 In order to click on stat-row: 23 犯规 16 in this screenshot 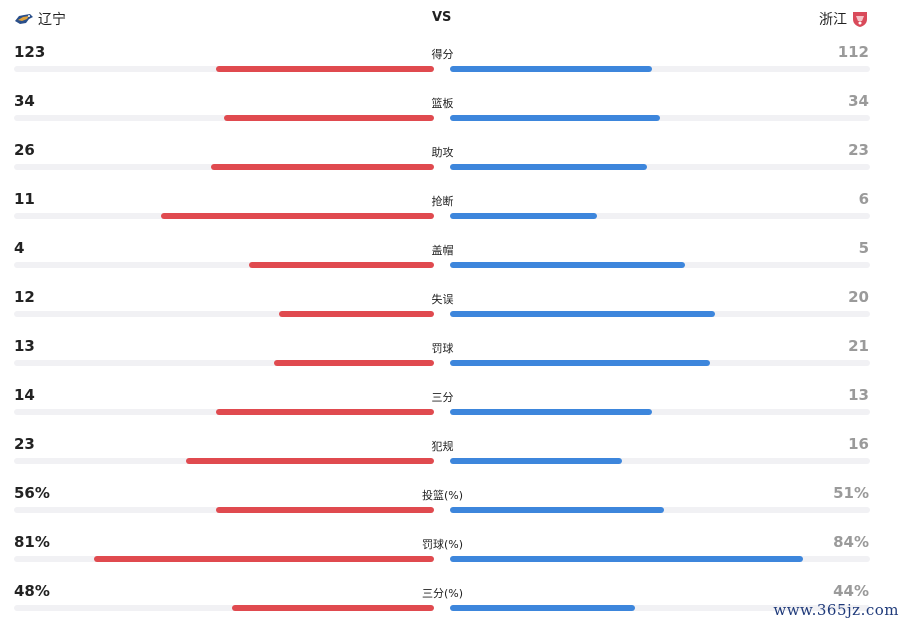, I will do `click(452, 459)`.